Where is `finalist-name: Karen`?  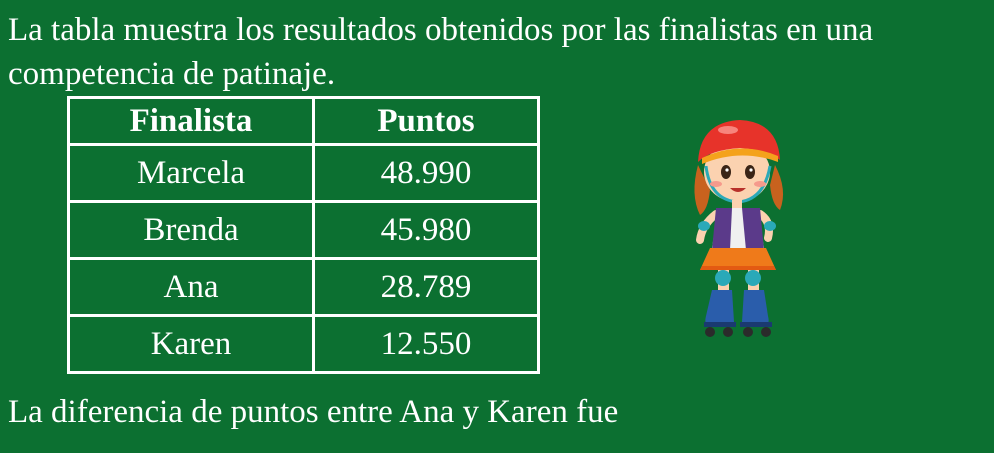 finalist-name: Karen is located at coordinates (191, 344).